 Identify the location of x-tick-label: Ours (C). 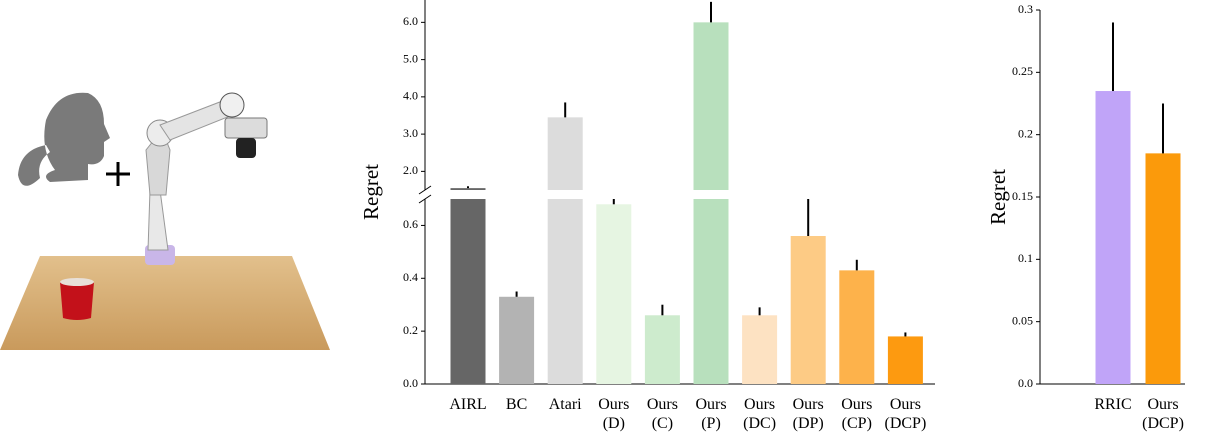
(662, 414).